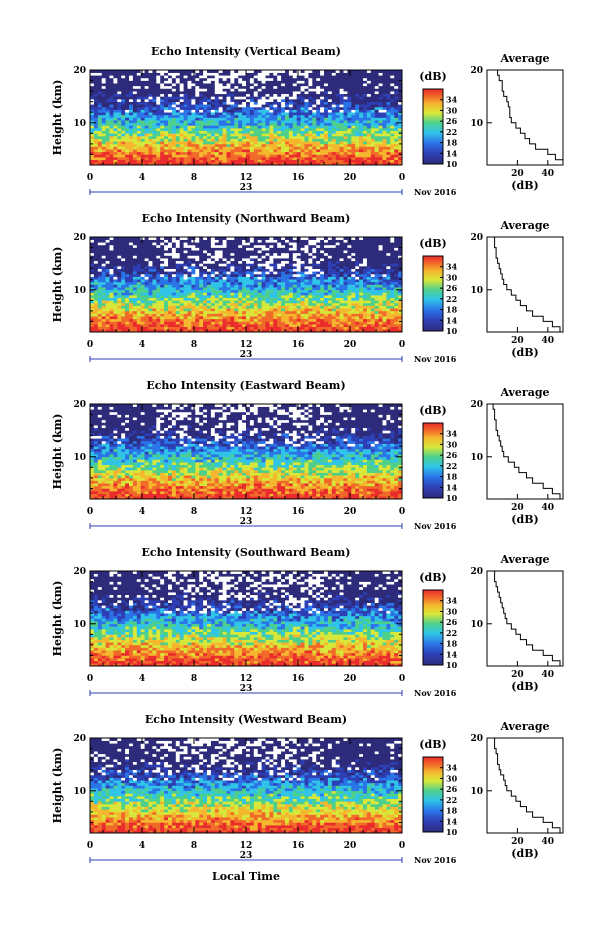 This screenshot has width=616, height=933. I want to click on x-tick-label: 0, so click(90, 178).